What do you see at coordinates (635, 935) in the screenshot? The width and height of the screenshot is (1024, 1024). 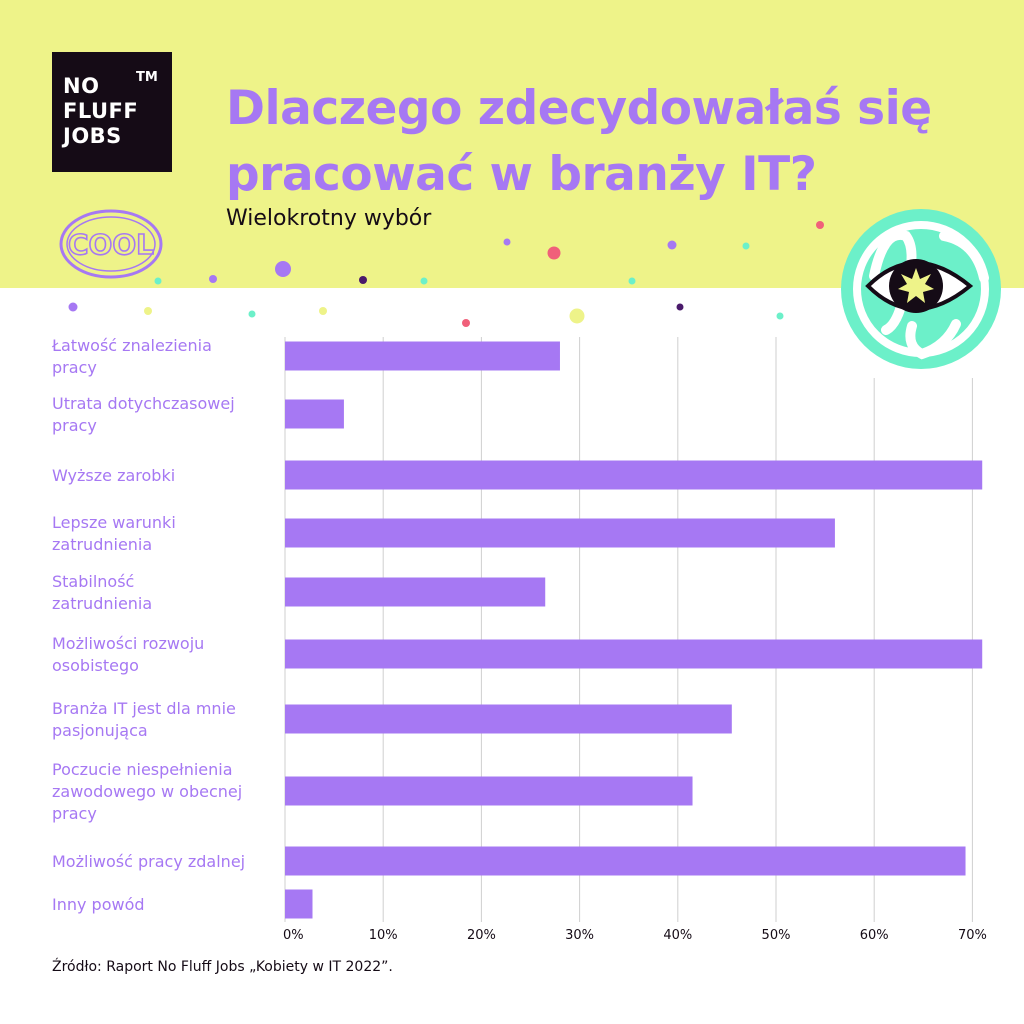 I see `x-axis-ticks: 0% 10% 20% 30% 40% 50% 60% 70%` at bounding box center [635, 935].